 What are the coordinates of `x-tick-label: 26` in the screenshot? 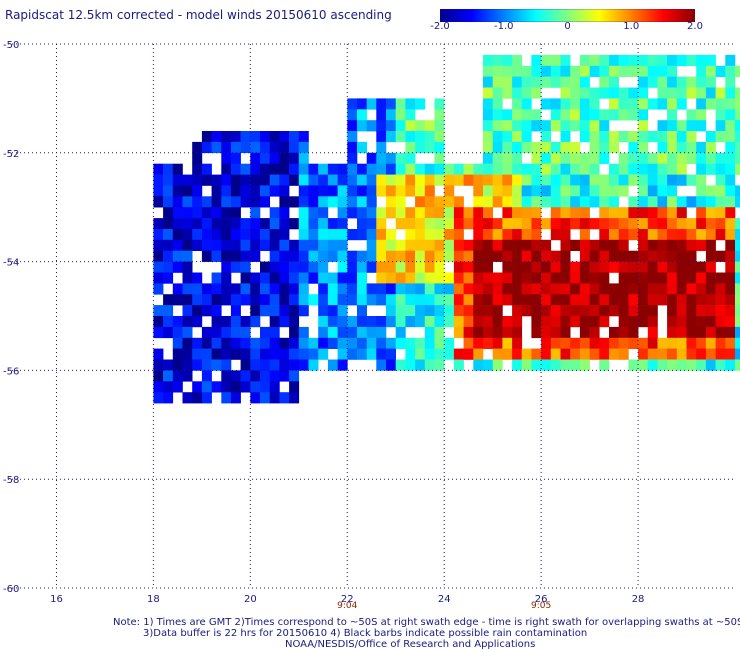 It's located at (541, 599).